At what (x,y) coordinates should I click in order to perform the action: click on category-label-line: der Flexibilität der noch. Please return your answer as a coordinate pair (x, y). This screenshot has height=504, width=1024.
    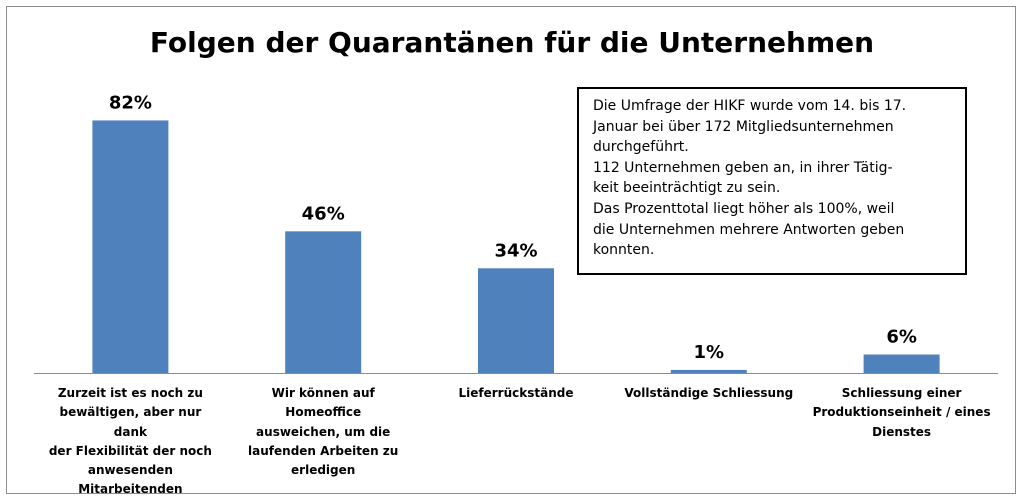
    Looking at the image, I should click on (130, 450).